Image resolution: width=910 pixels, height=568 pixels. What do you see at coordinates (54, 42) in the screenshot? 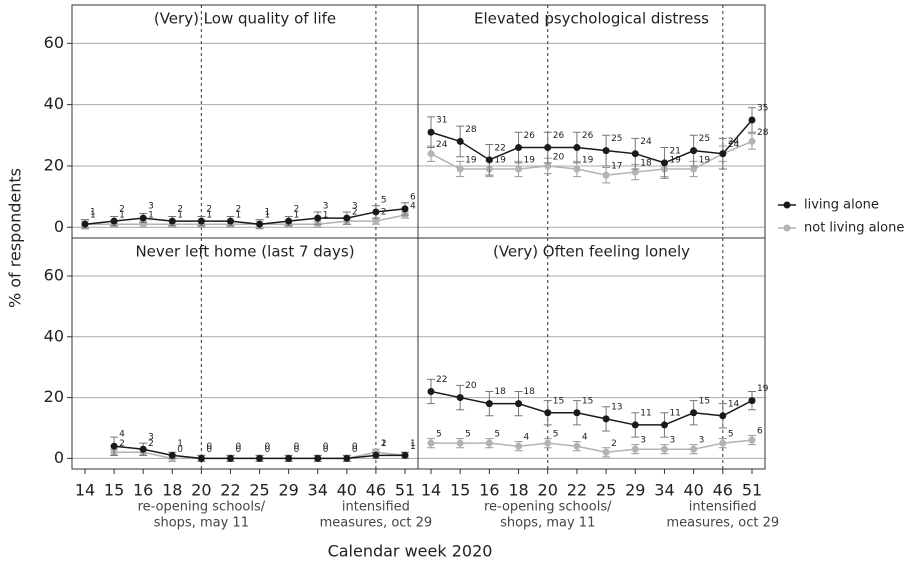
I see `y-tick-label: 60` at bounding box center [54, 42].